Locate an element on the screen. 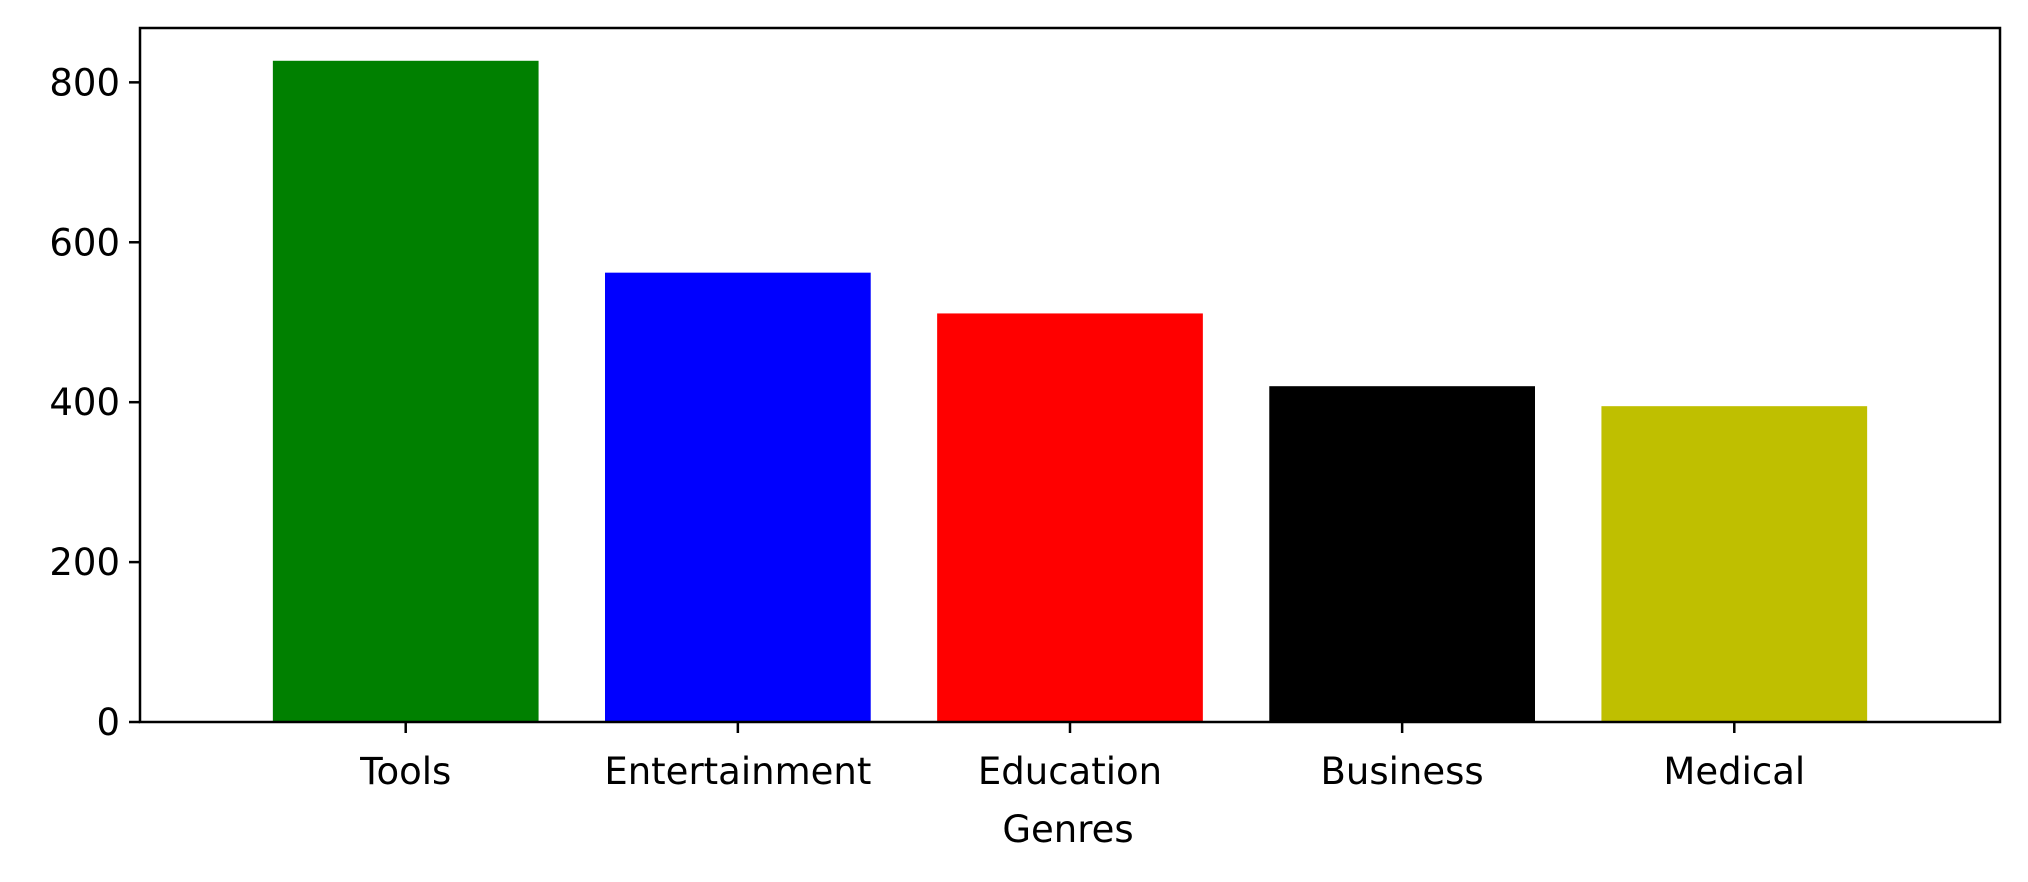 The image size is (2028, 882). bar-entertainment is located at coordinates (738, 497).